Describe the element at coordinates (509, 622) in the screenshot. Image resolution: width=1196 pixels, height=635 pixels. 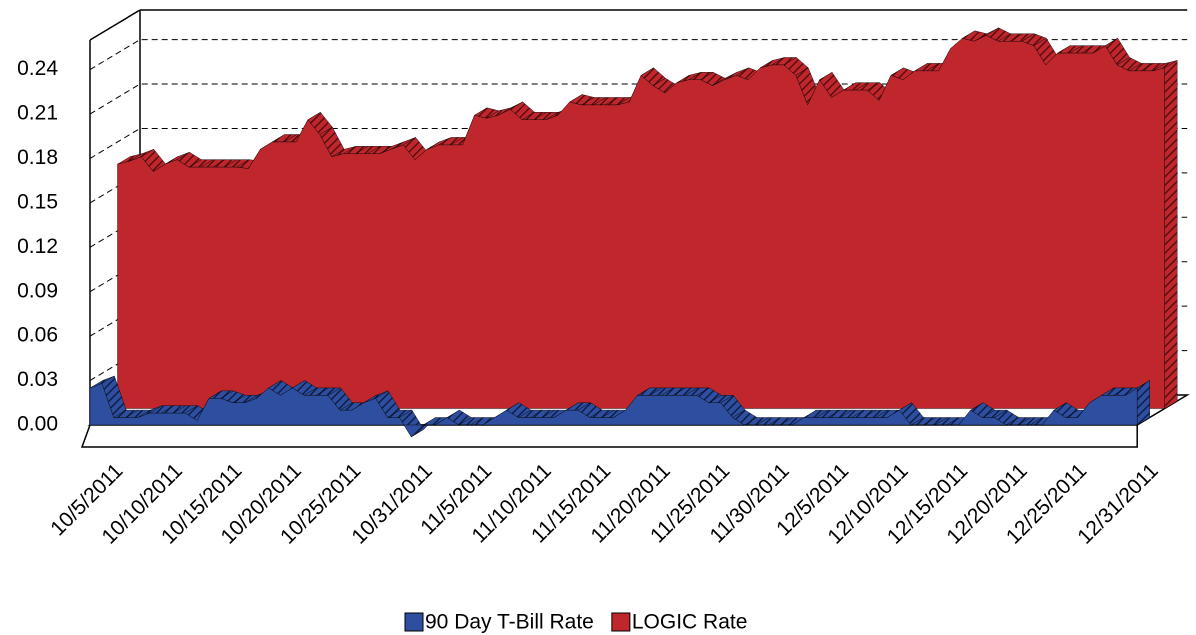
I see `legend-label: 90 Day T-Bill Rate` at that location.